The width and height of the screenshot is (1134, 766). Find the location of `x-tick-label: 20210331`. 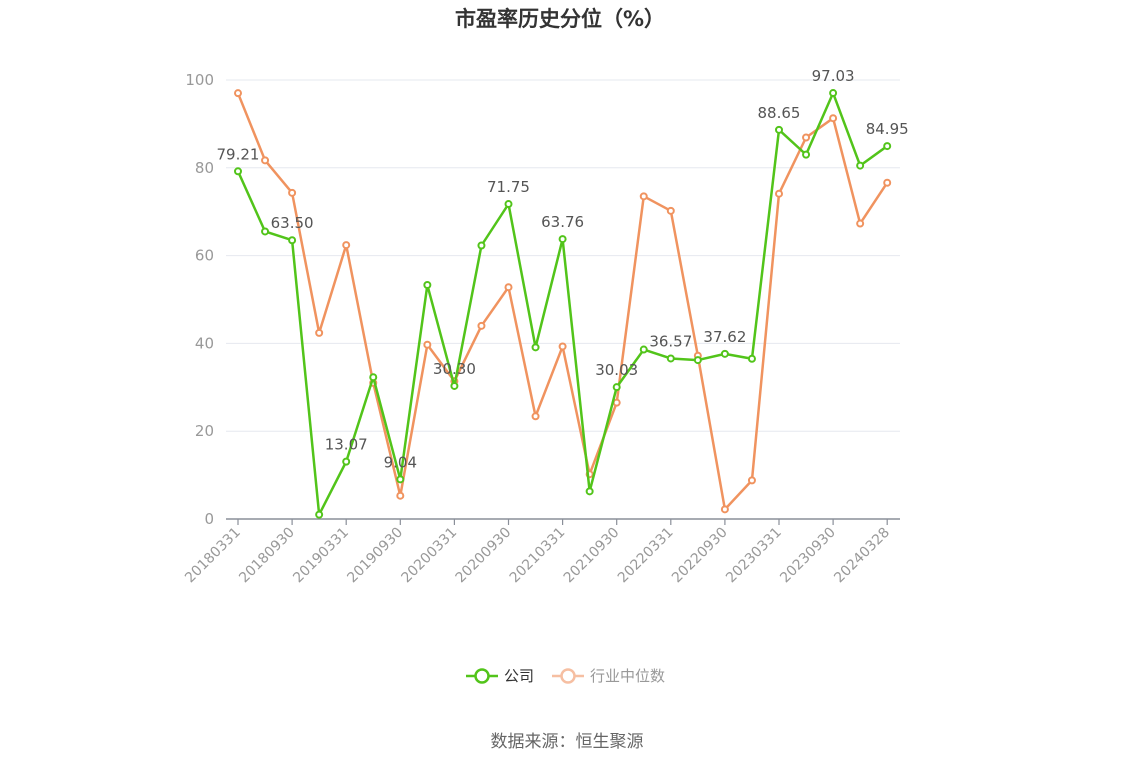

x-tick-label: 20210331 is located at coordinates (538, 556).